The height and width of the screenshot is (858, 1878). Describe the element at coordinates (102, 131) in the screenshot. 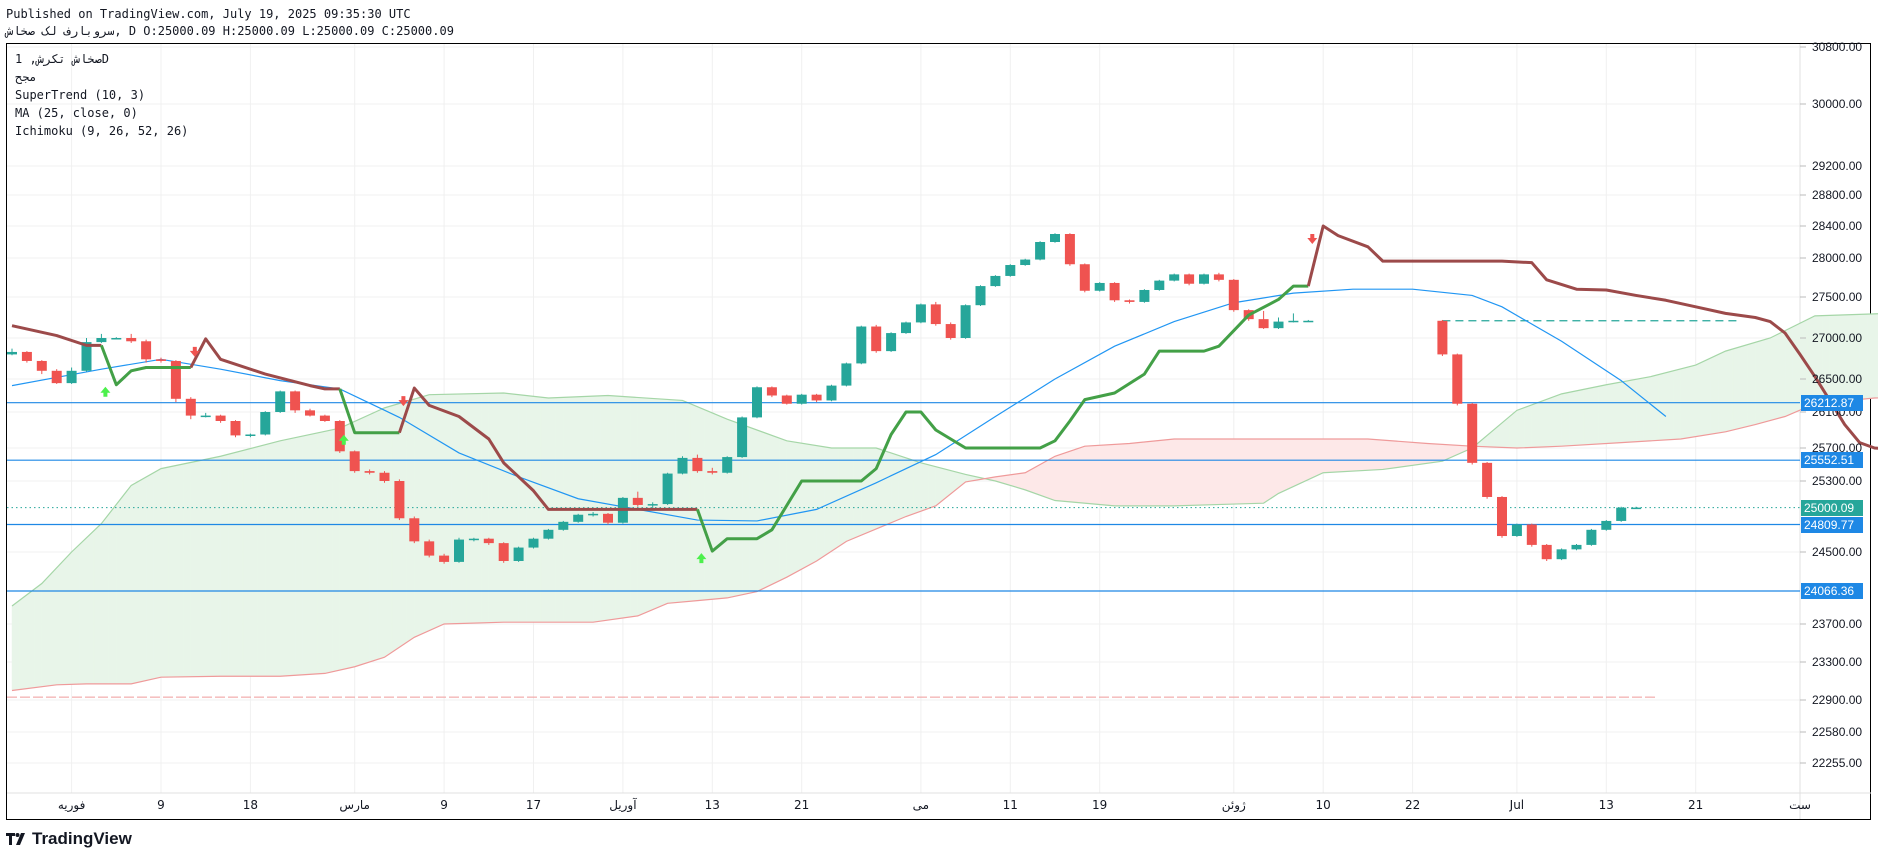

I see `legend-ichimoku: Ichimoku (9, 26, 52, 26)` at that location.